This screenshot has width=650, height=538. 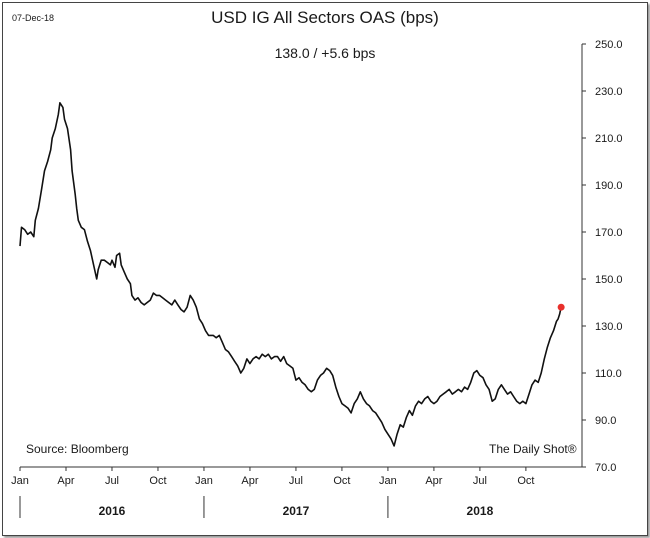 I want to click on y-tick-label: 210.0, so click(x=609, y=139).